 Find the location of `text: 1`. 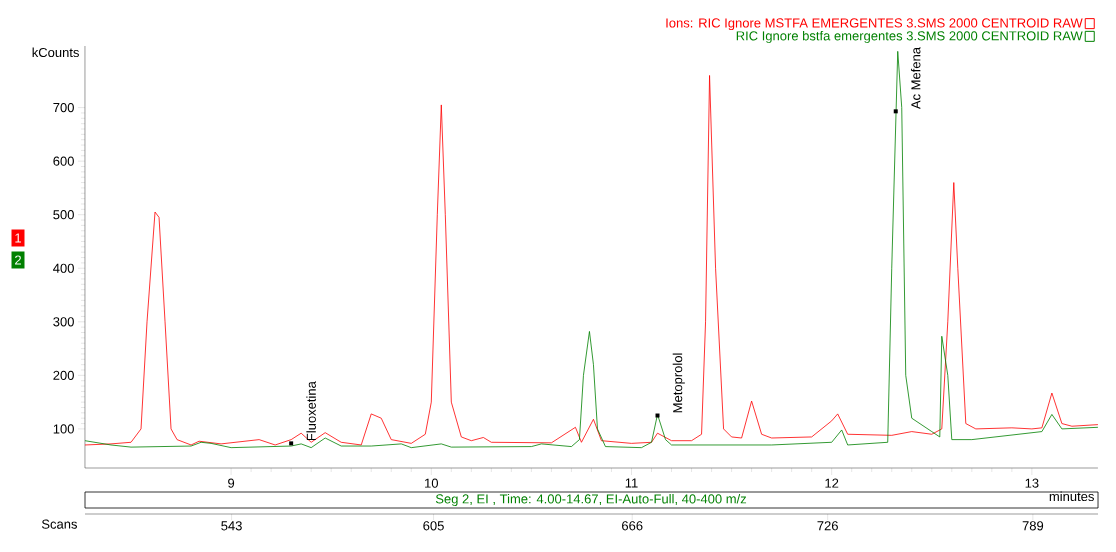

text: 1 is located at coordinates (18, 238).